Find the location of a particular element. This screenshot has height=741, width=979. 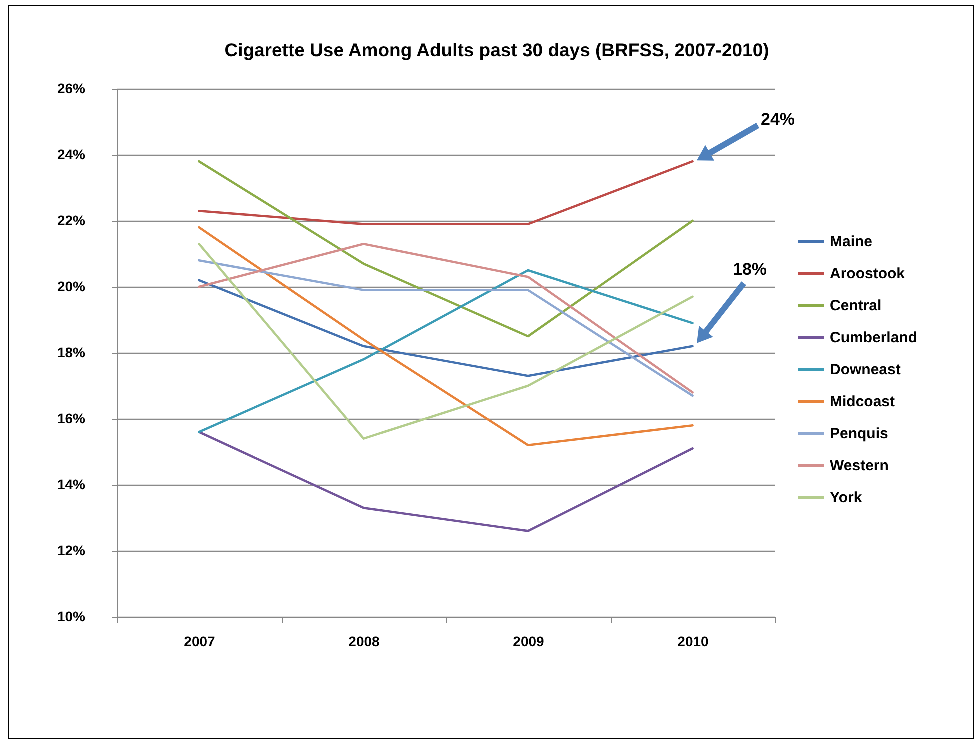

y-tick-label: 26% is located at coordinates (71, 88).